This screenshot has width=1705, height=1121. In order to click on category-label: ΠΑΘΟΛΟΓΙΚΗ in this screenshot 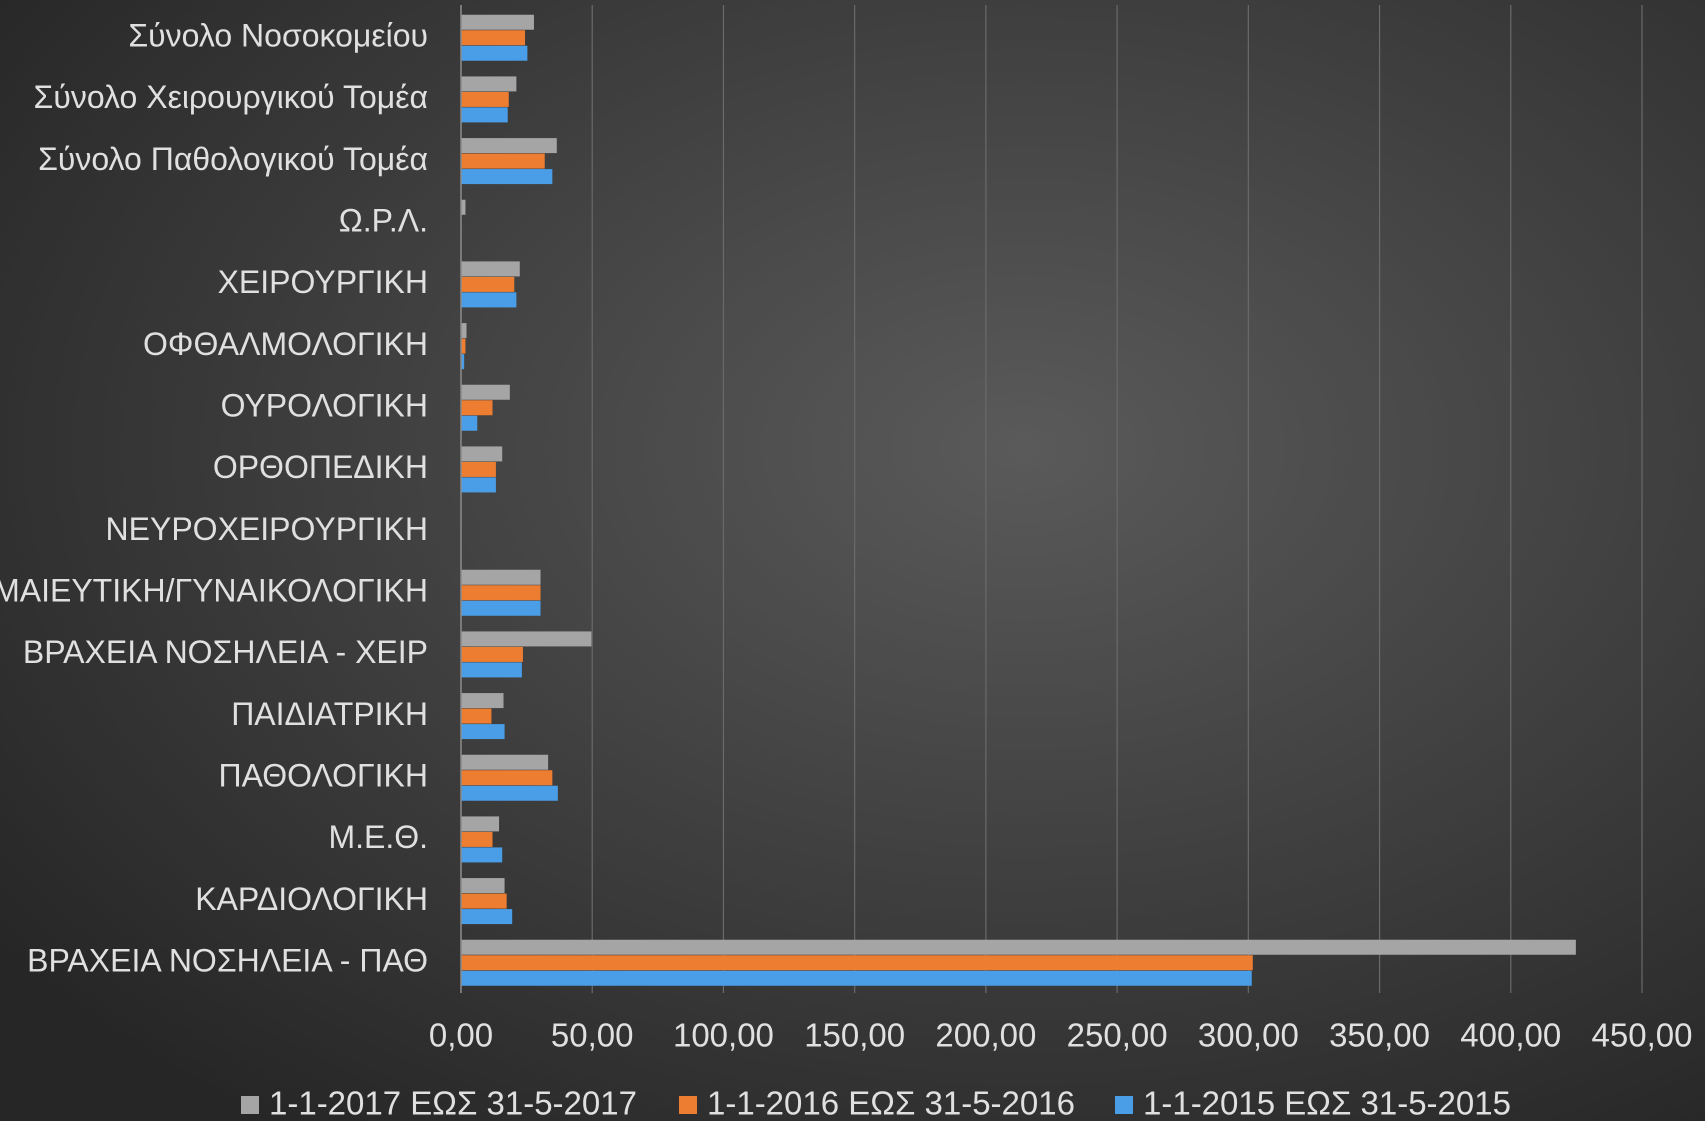, I will do `click(323, 775)`.